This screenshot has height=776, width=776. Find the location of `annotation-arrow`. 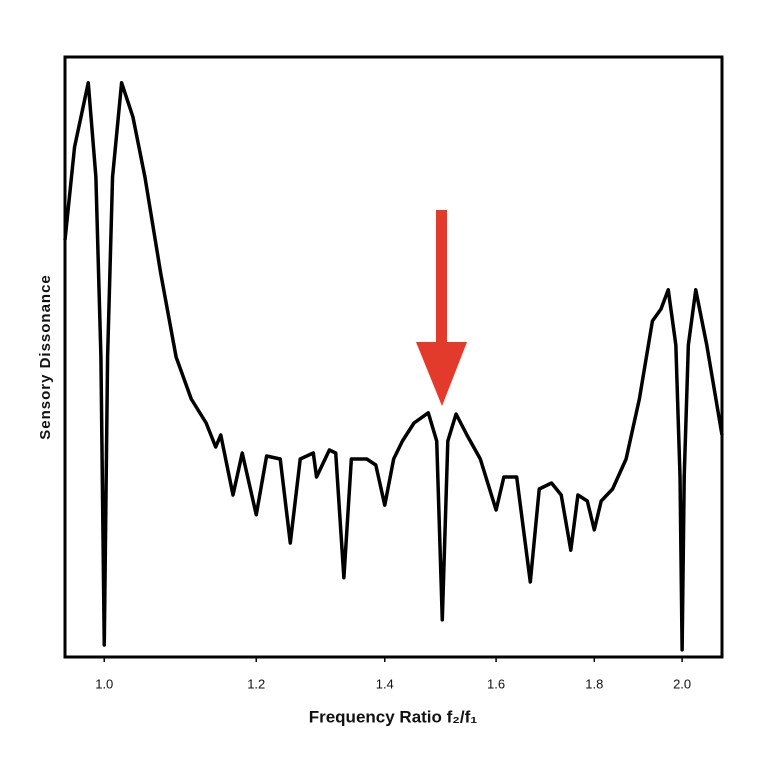

annotation-arrow is located at coordinates (441, 308).